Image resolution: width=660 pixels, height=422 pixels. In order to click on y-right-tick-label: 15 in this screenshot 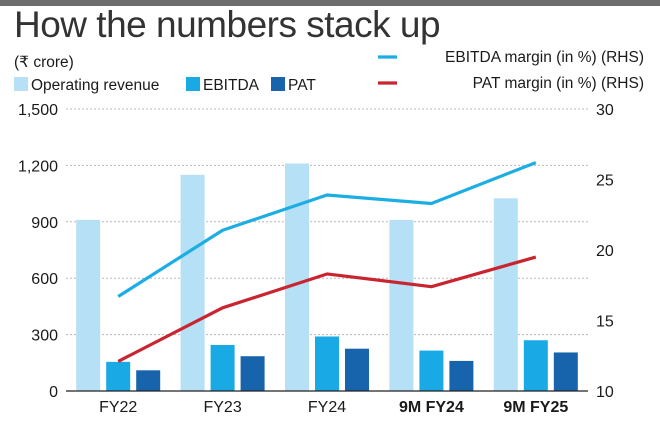, I will do `click(605, 322)`.